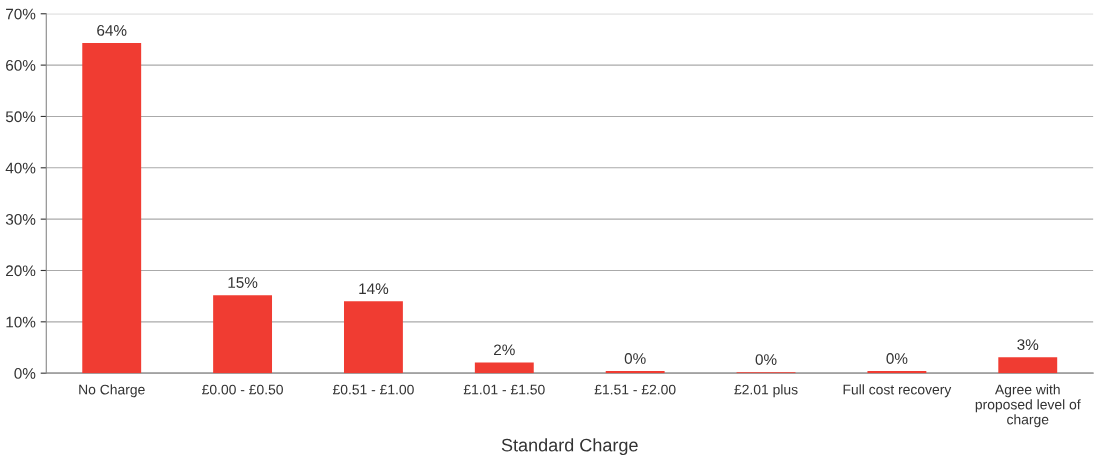 The width and height of the screenshot is (1102, 459). Describe the element at coordinates (242, 389) in the screenshot. I see `x-tick-label: £0.00 - £0.50` at that location.